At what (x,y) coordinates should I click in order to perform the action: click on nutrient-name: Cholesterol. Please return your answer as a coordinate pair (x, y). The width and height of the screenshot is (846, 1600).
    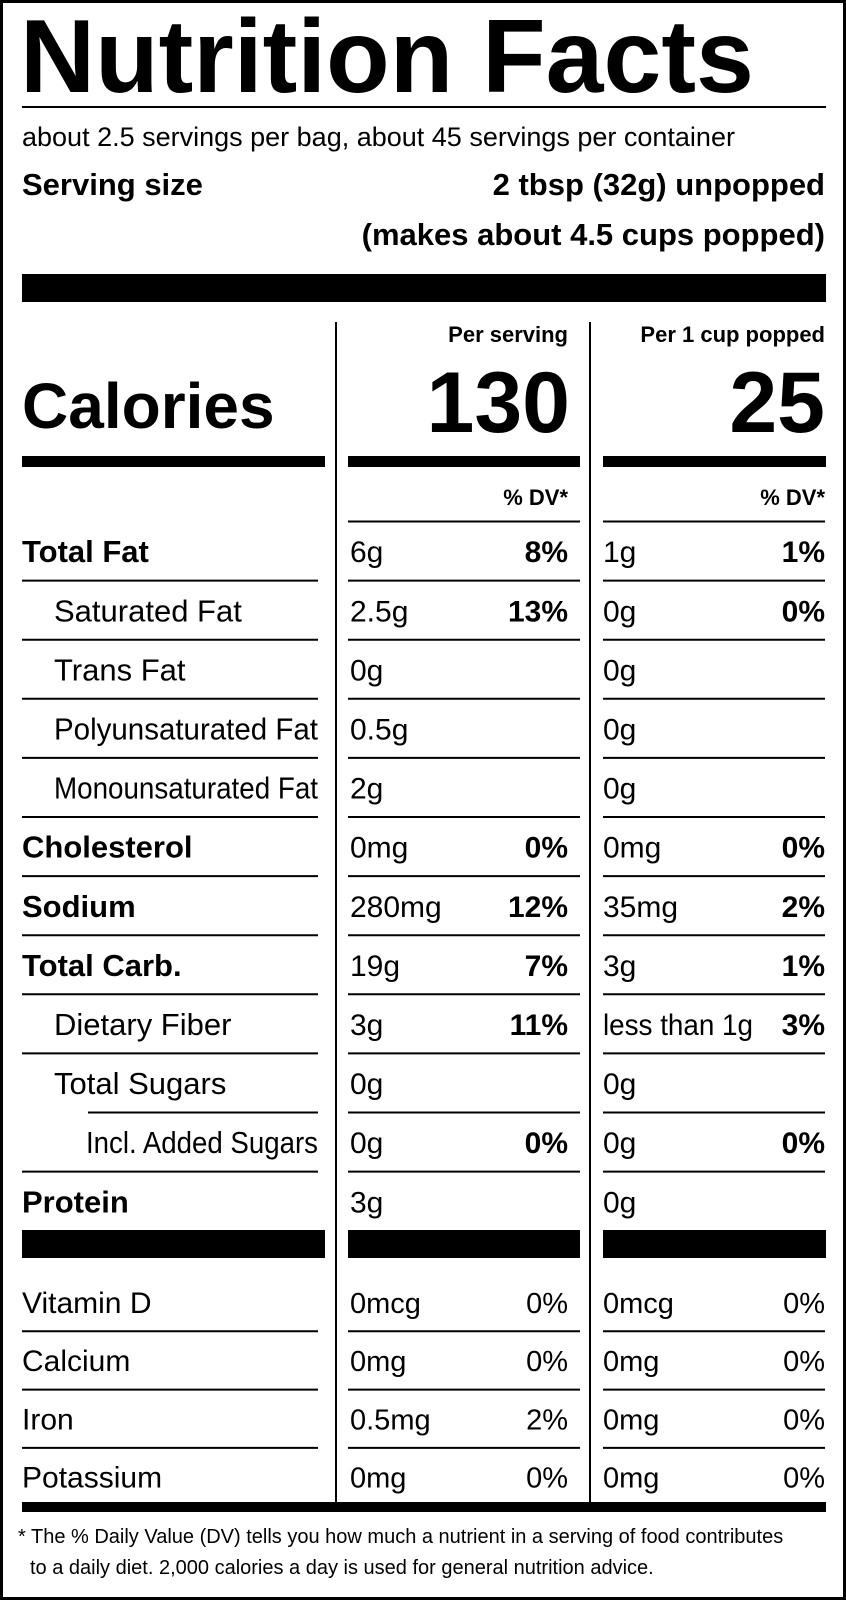
    Looking at the image, I should click on (107, 847).